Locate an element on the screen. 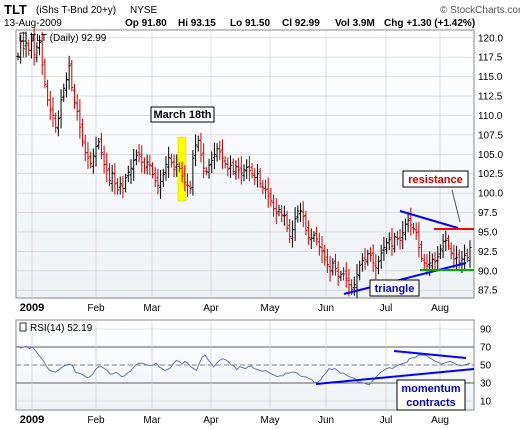  rsi-month-label: Jun is located at coordinates (326, 420).